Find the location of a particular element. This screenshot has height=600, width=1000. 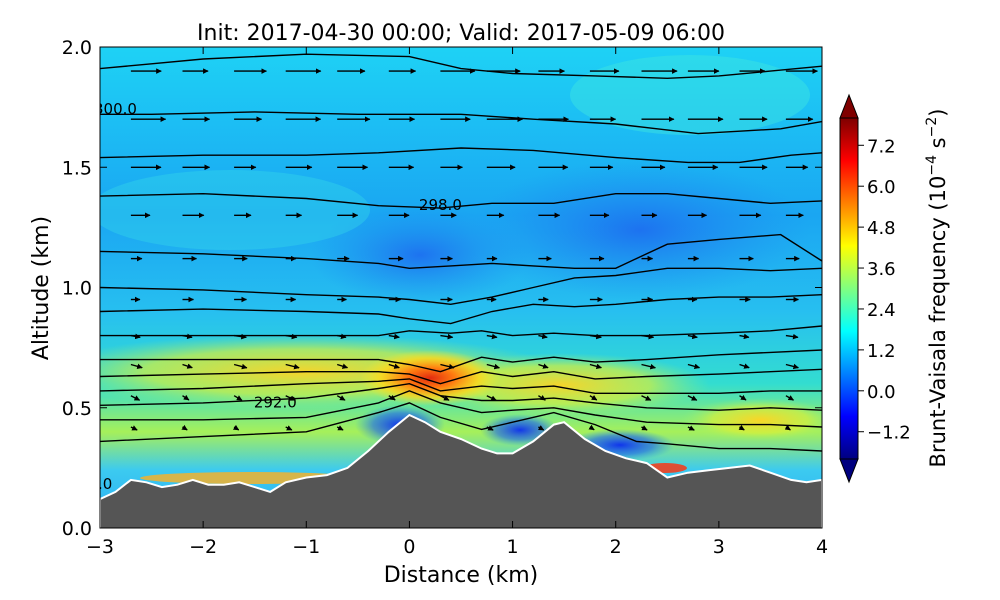

colorbar-tick-label: 3.6 is located at coordinates (881, 269).